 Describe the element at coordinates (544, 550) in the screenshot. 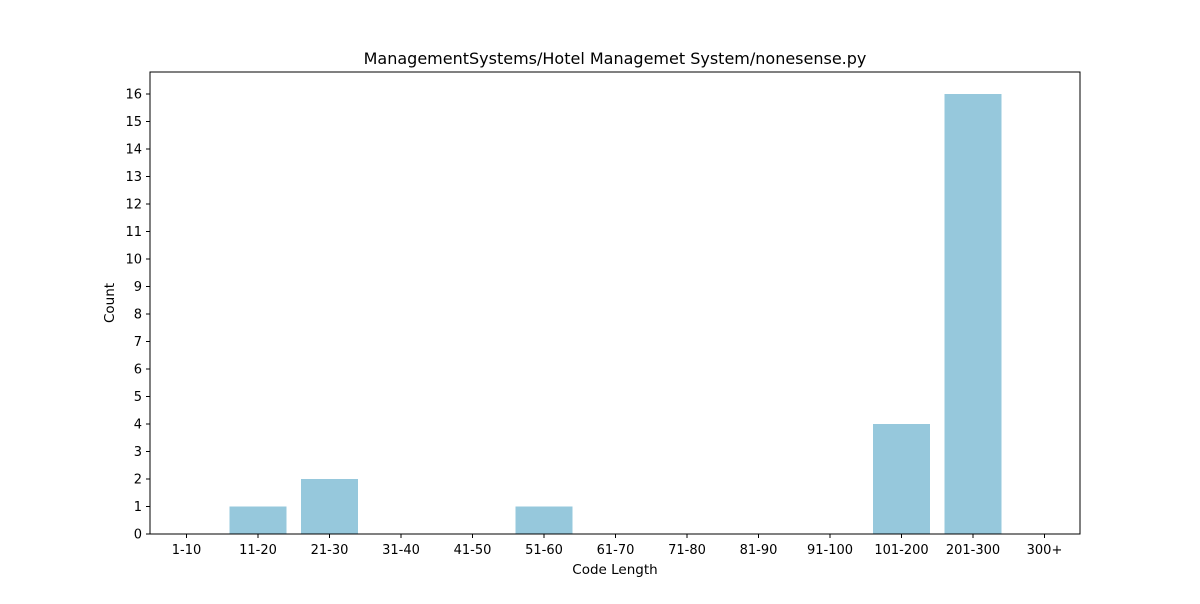

I see `x-tick-label: 51-60` at that location.